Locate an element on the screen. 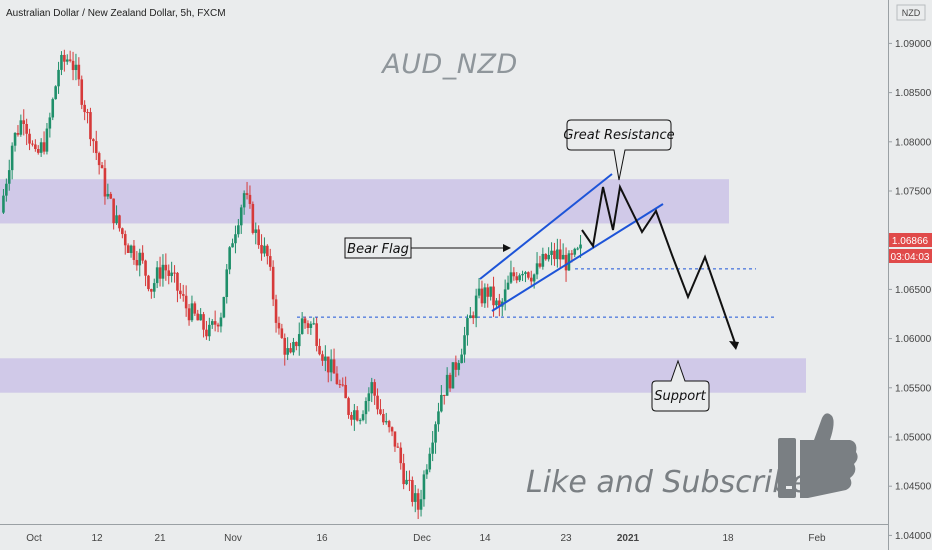 The image size is (932, 550). currency-badge: NZD is located at coordinates (911, 13).